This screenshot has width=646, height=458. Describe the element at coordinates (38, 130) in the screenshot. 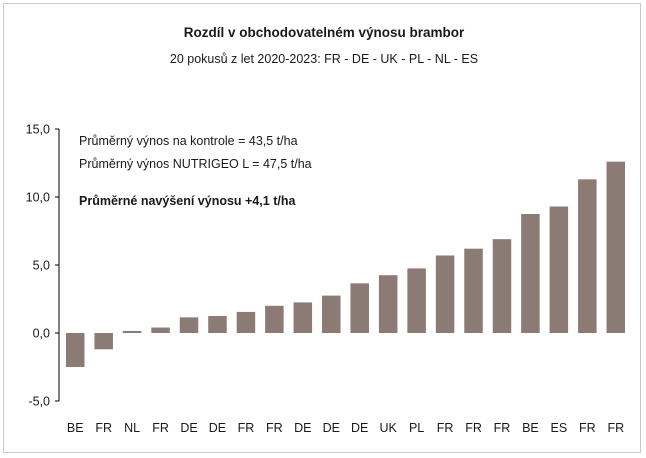

I see `y-tick-label: 15,0` at that location.